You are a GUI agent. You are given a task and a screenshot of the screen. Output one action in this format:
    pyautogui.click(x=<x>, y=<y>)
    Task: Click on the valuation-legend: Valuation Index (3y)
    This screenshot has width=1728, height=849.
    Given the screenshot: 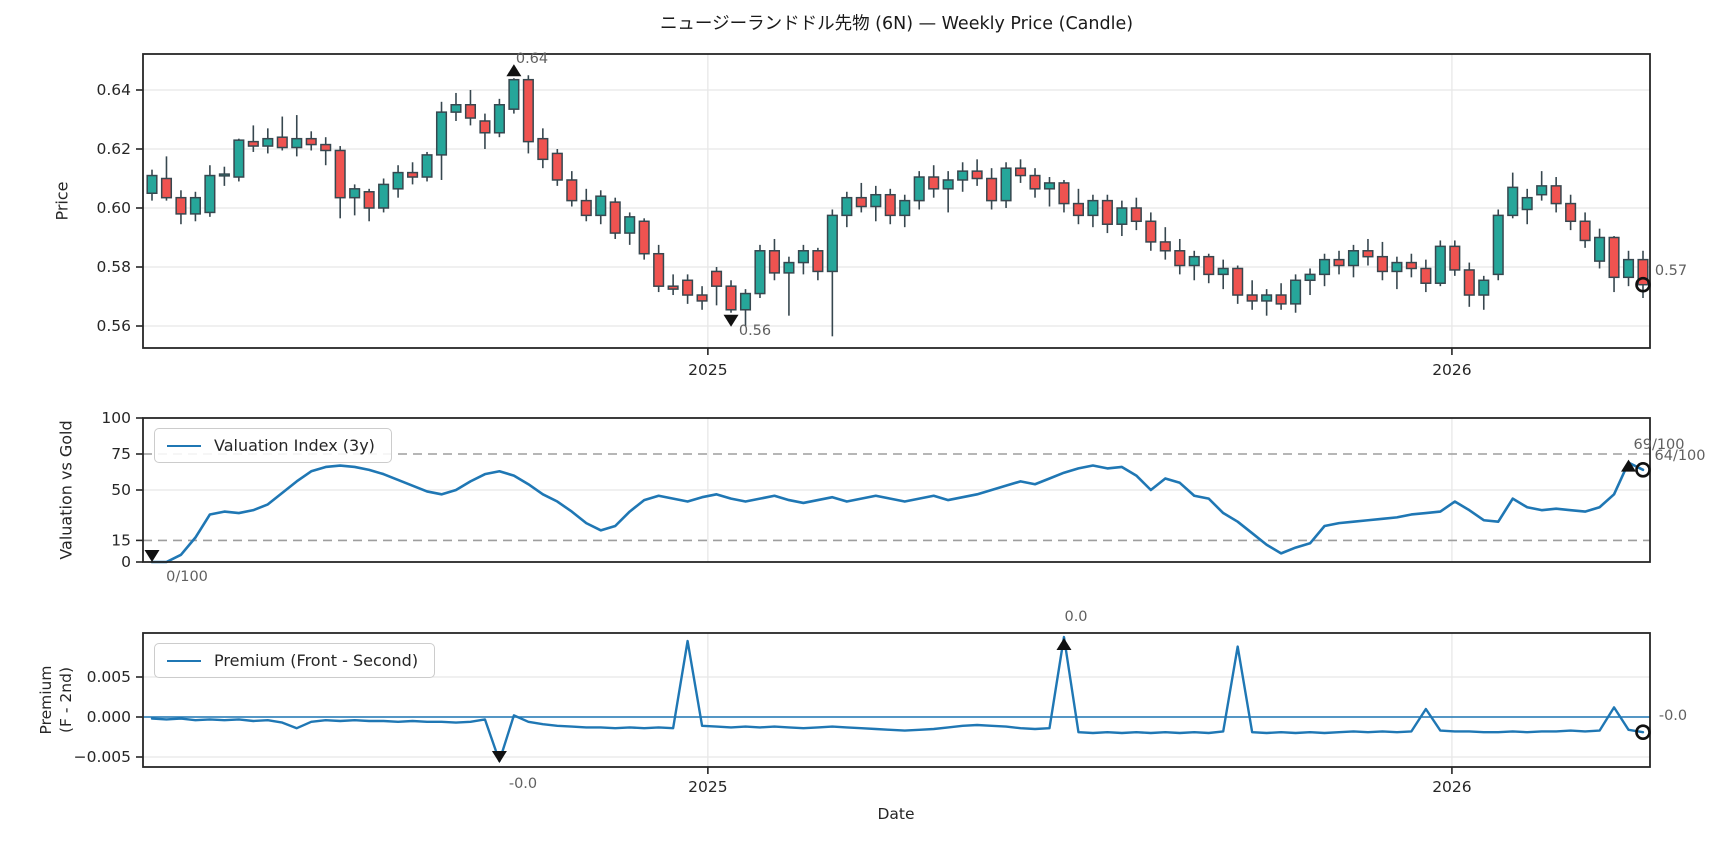 What is the action you would take?
    pyautogui.click(x=273, y=445)
    